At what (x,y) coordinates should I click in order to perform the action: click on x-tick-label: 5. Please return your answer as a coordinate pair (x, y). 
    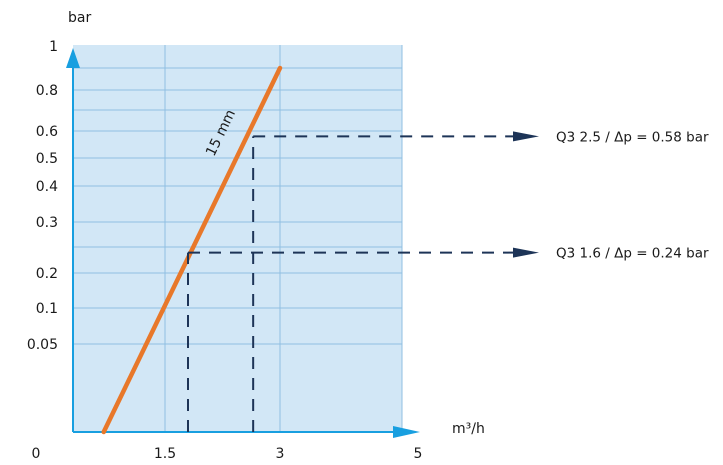
    Looking at the image, I should click on (418, 454).